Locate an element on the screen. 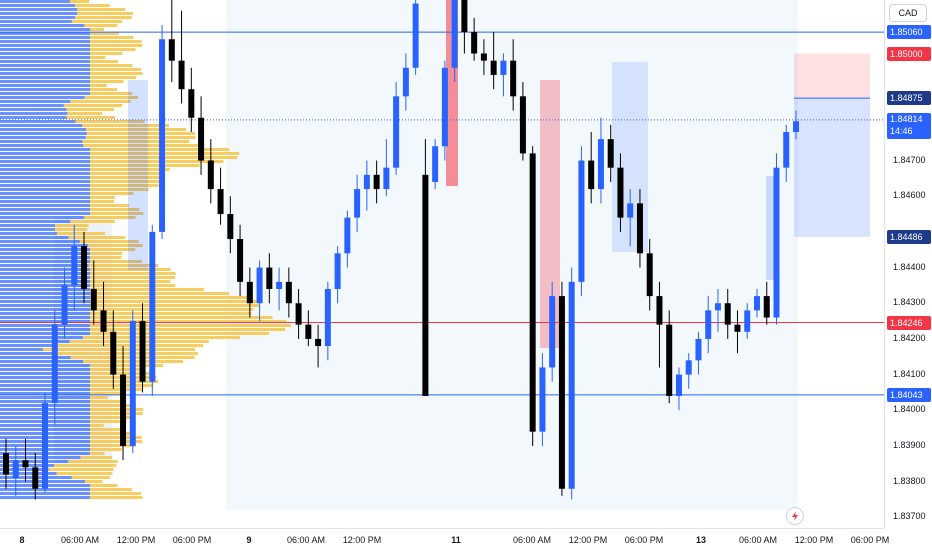 The width and height of the screenshot is (932, 550). lightning-icon is located at coordinates (795, 516).